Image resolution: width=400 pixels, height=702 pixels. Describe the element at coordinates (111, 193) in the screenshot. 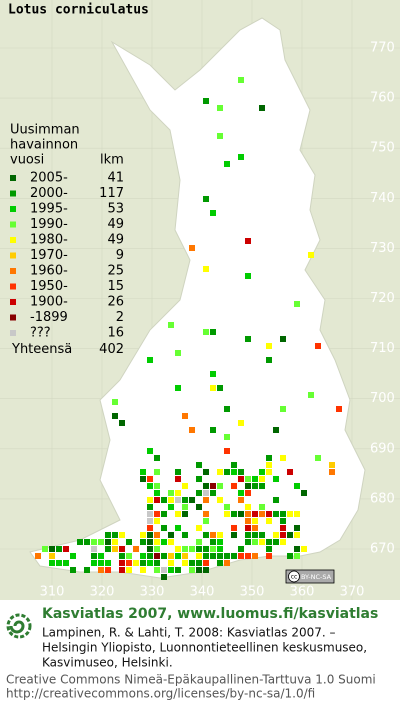

I see `legend-count: 117` at that location.